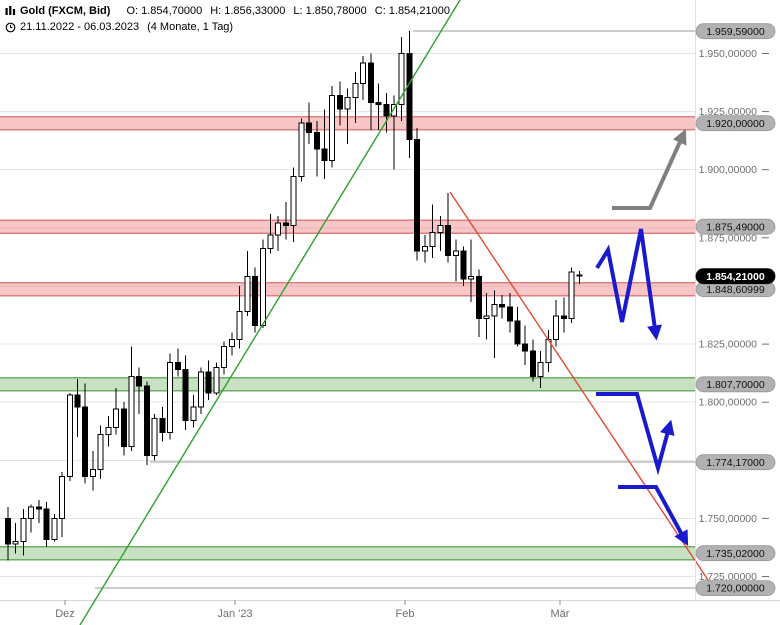 This screenshot has height=625, width=780. I want to click on low-value: 1.850,78000, so click(336, 11).